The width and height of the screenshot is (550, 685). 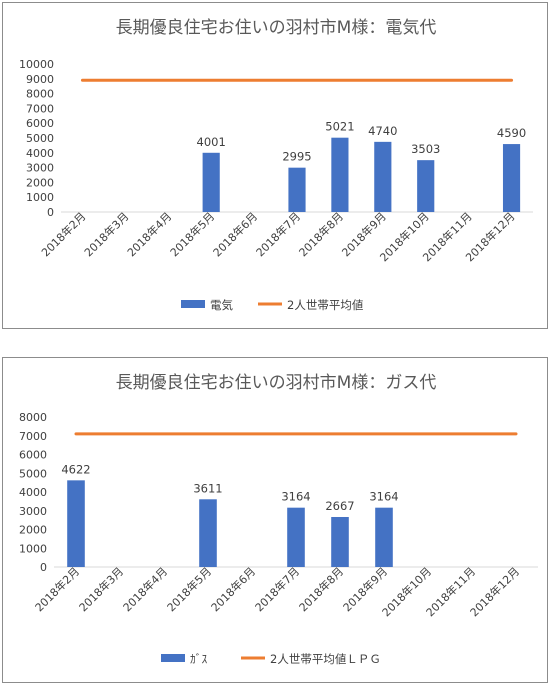 What do you see at coordinates (221, 305) in the screenshot?
I see `elec-legend-bar-label: 電気` at bounding box center [221, 305].